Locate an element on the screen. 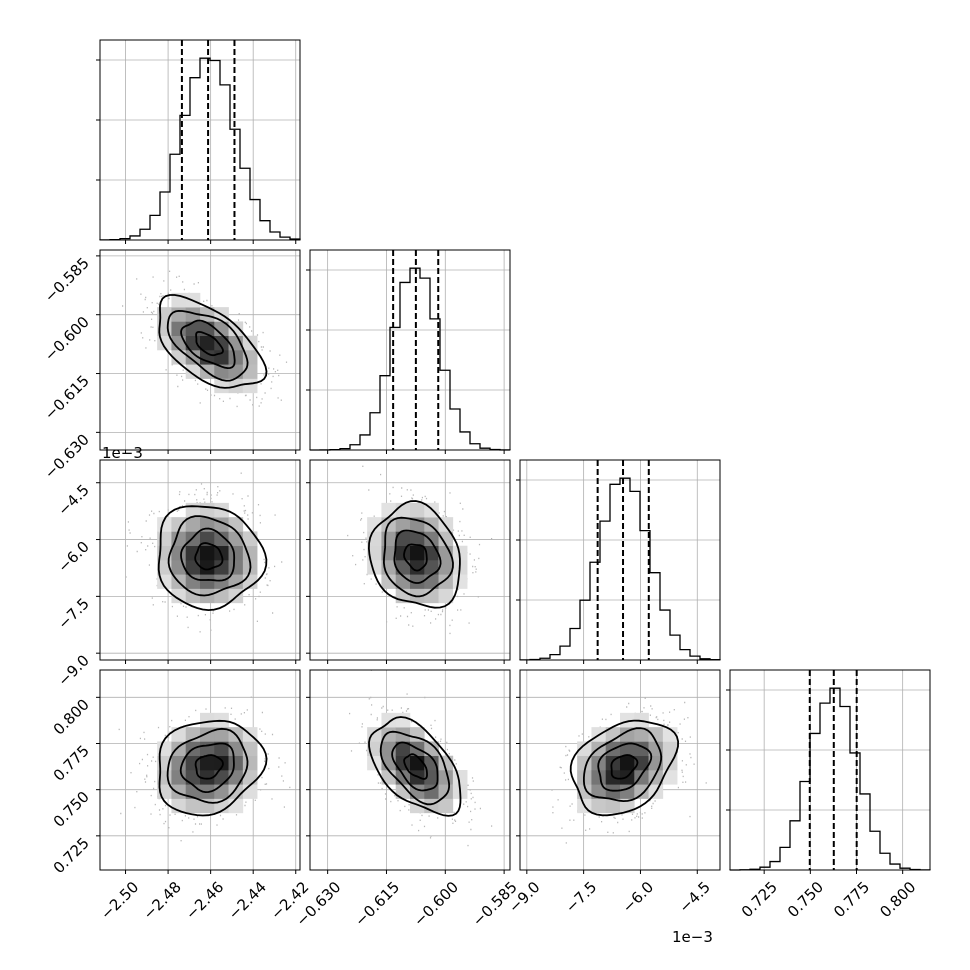 This screenshot has height=970, width=970. y-tick-label: −0.585 is located at coordinates (67, 280).